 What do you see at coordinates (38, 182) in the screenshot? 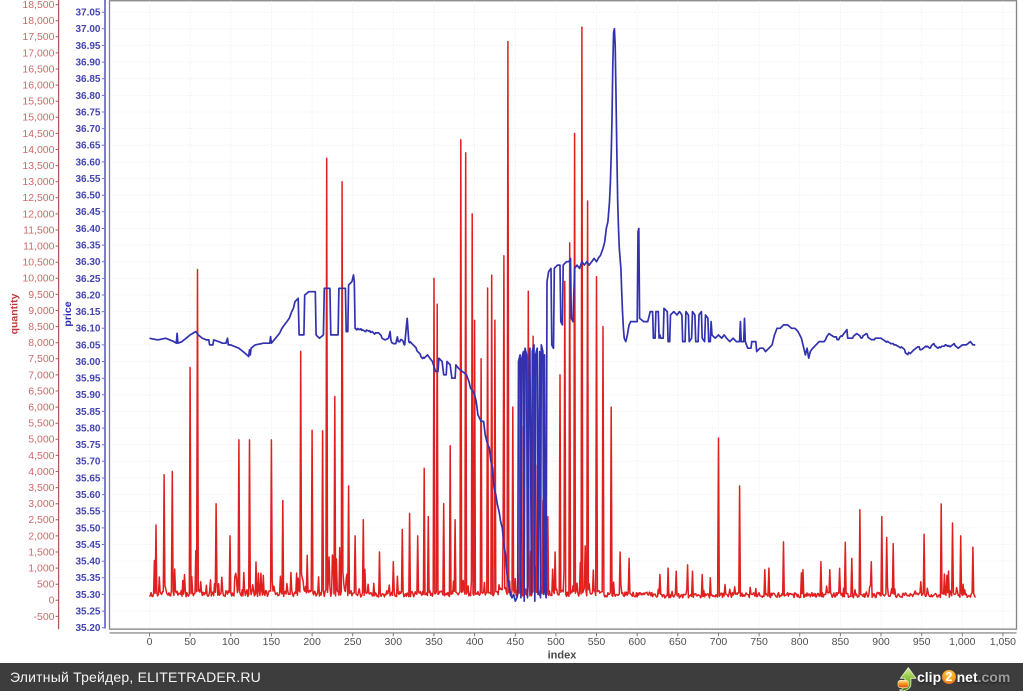
I see `svg-text: 13,000` at bounding box center [38, 182].